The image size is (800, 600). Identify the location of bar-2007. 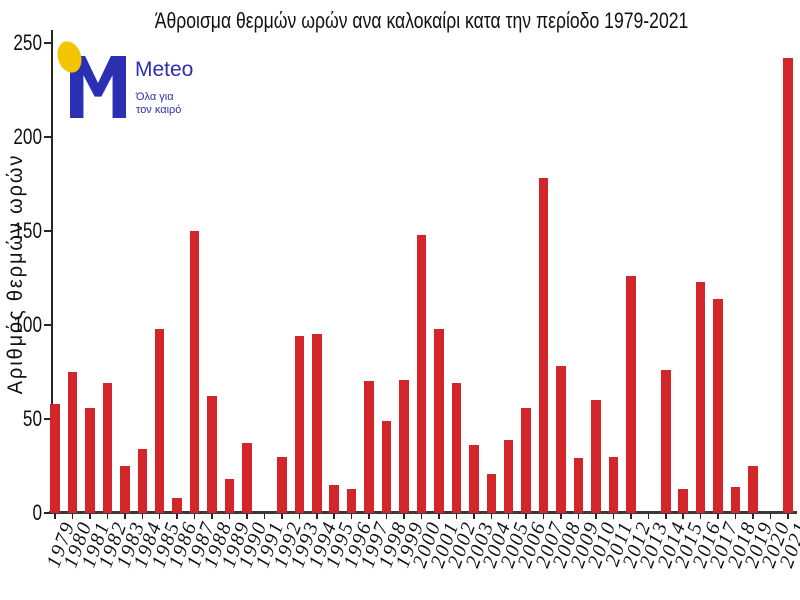
(543, 345).